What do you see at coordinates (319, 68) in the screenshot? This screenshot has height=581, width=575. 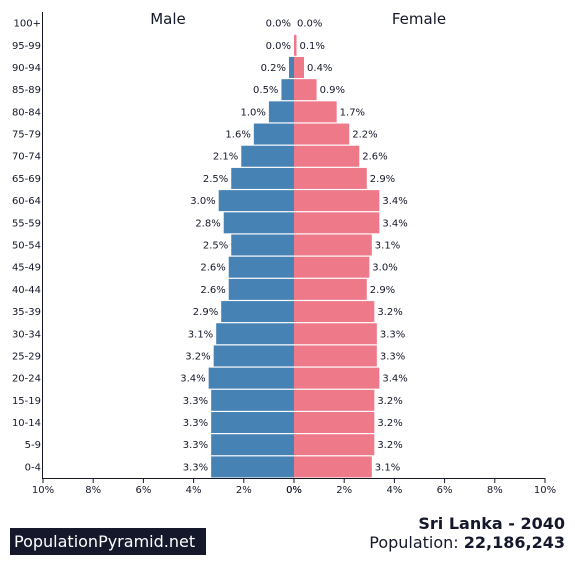 I see `data-label-female: 0.4%` at bounding box center [319, 68].